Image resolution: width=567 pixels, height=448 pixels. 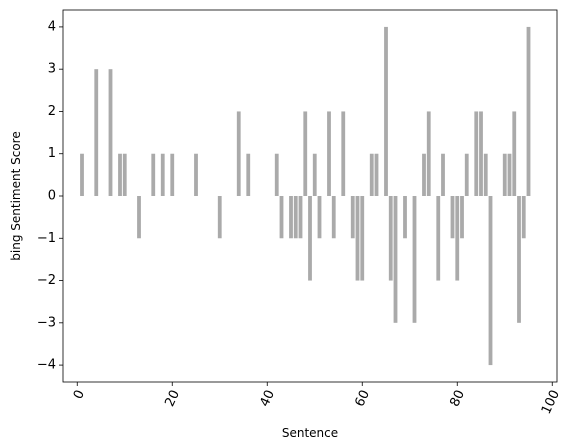 I want to click on y-tick-label: −2, so click(x=46, y=280).